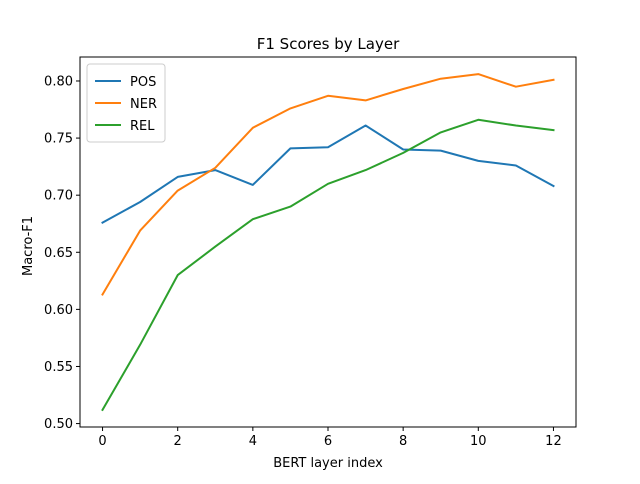  Describe the element at coordinates (58, 196) in the screenshot. I see `y-tick-label: 0.70` at that location.